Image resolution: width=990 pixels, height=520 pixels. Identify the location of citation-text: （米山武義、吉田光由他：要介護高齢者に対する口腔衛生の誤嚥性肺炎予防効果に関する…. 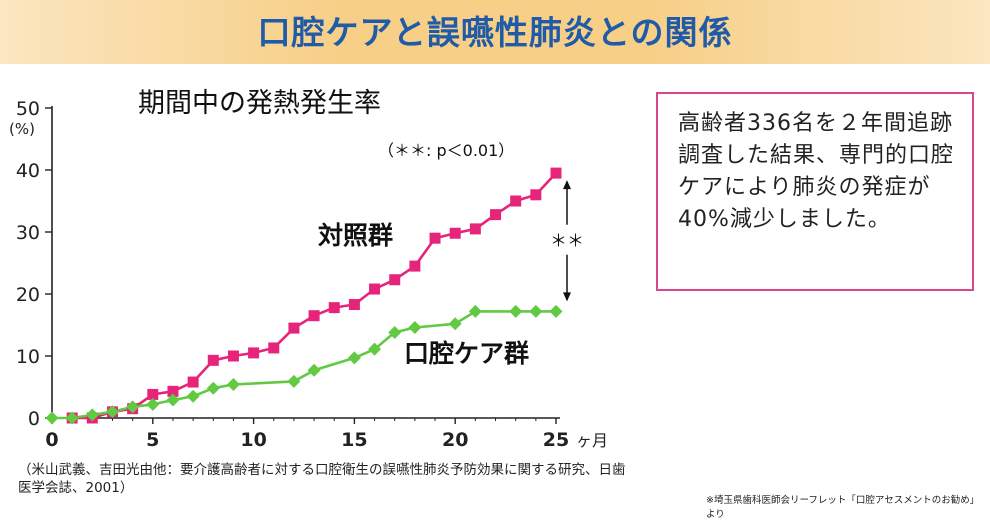
(322, 479).